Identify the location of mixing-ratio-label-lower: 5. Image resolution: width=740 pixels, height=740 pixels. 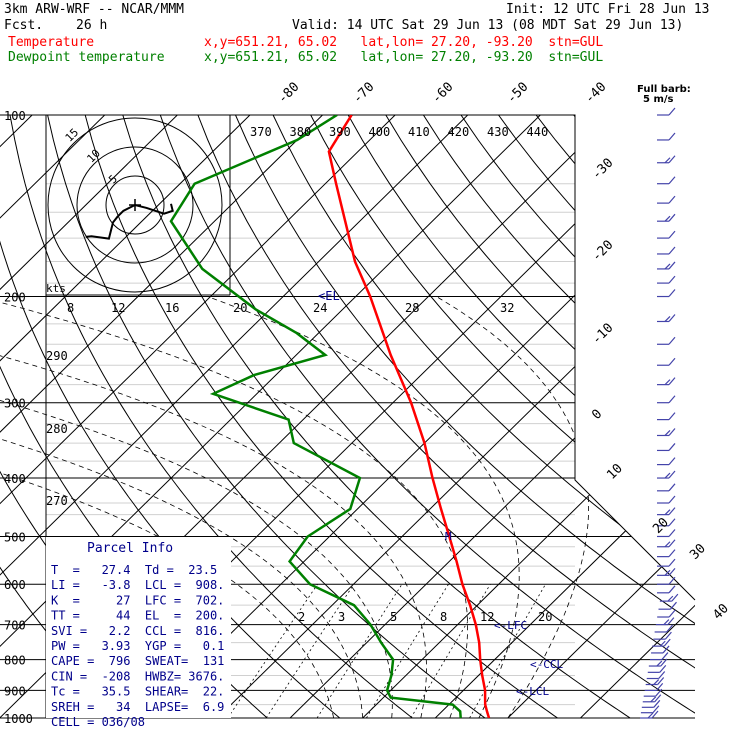
(393, 617).